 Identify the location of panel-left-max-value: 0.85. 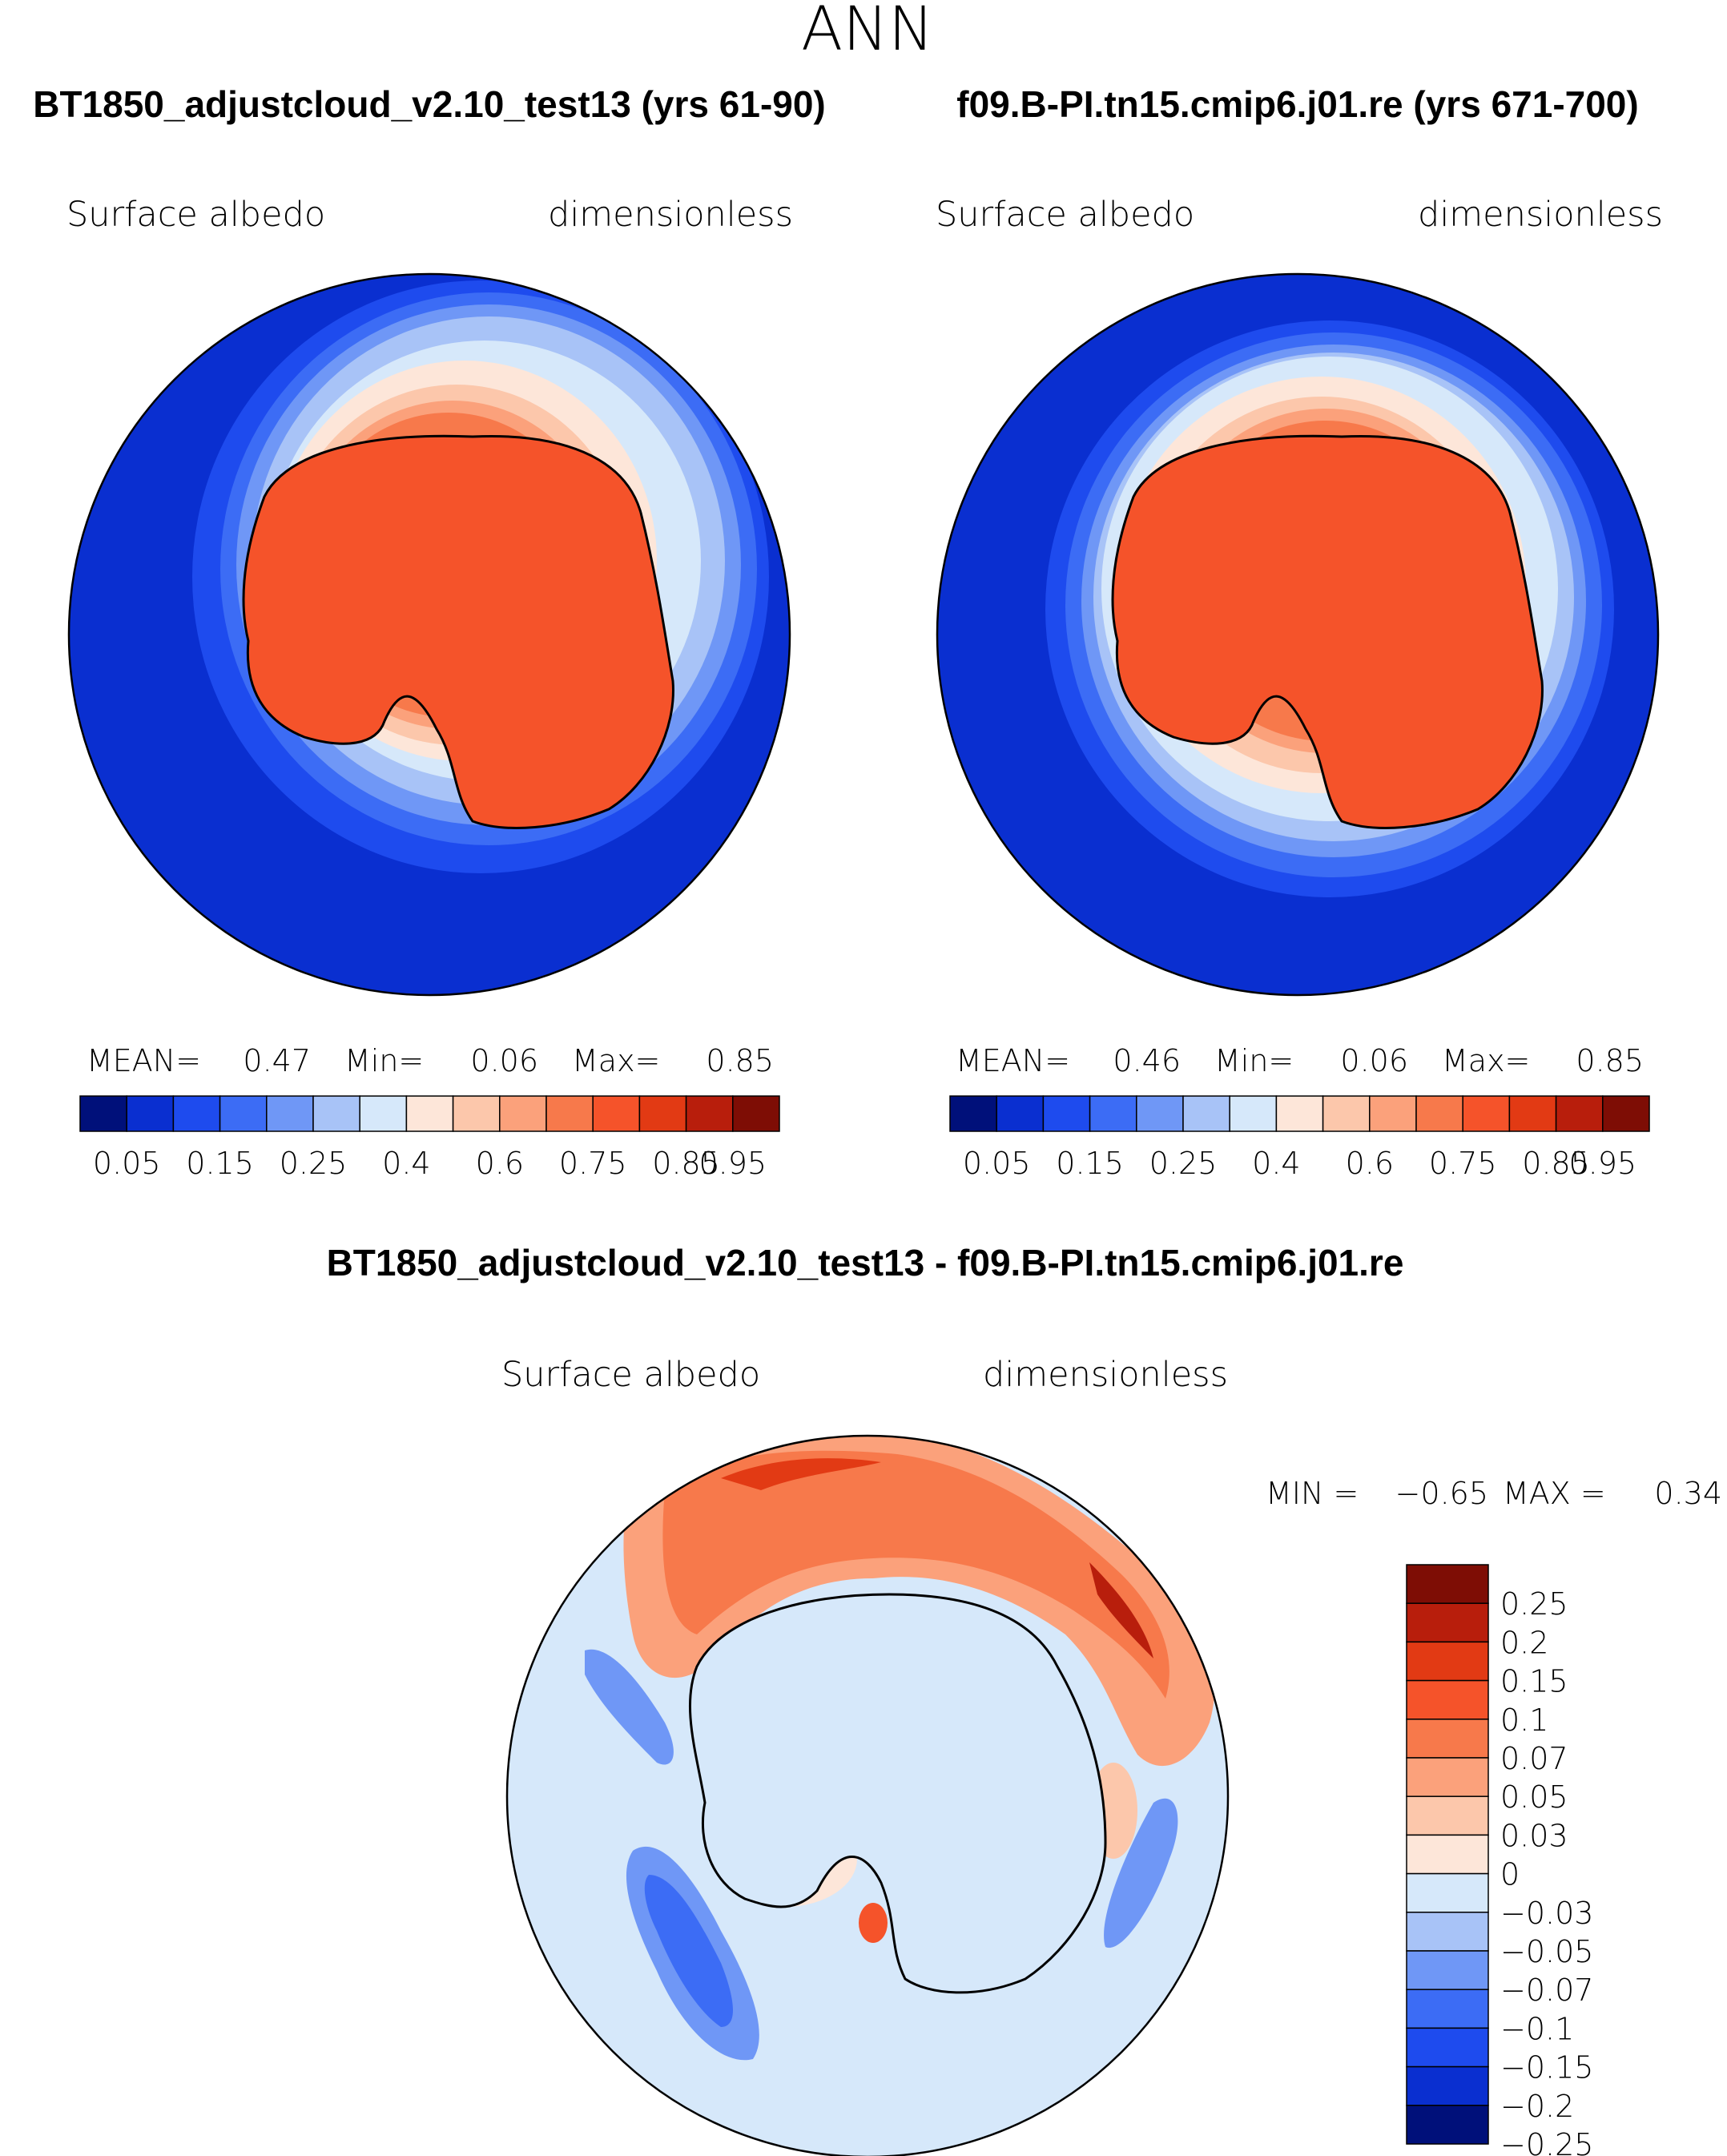
(740, 1060).